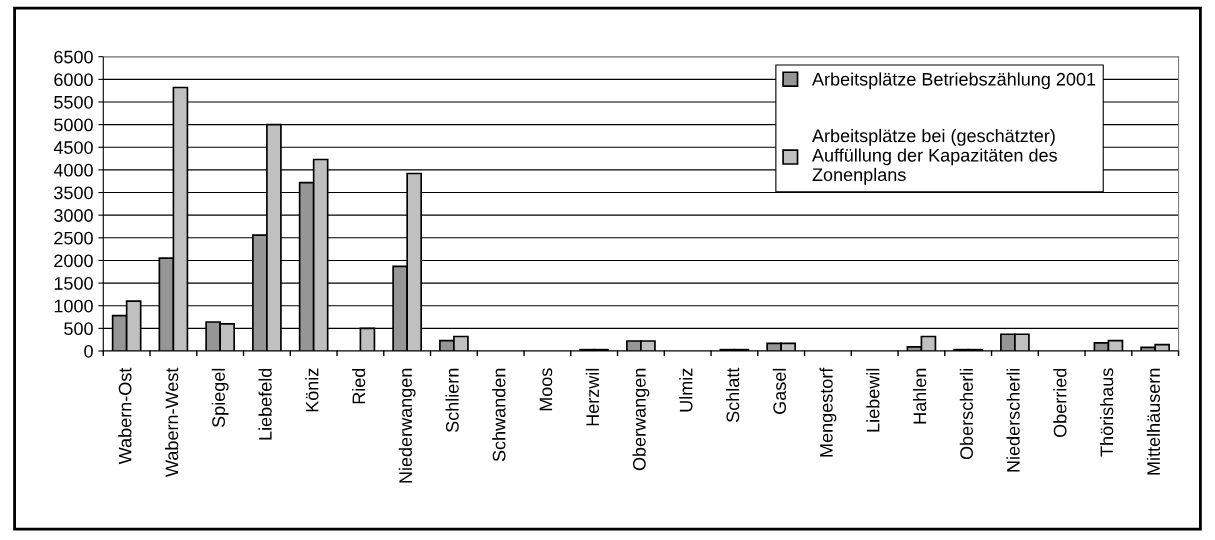 This screenshot has height=540, width=1215. What do you see at coordinates (73, 306) in the screenshot?
I see `y-tick-label: 1000` at bounding box center [73, 306].